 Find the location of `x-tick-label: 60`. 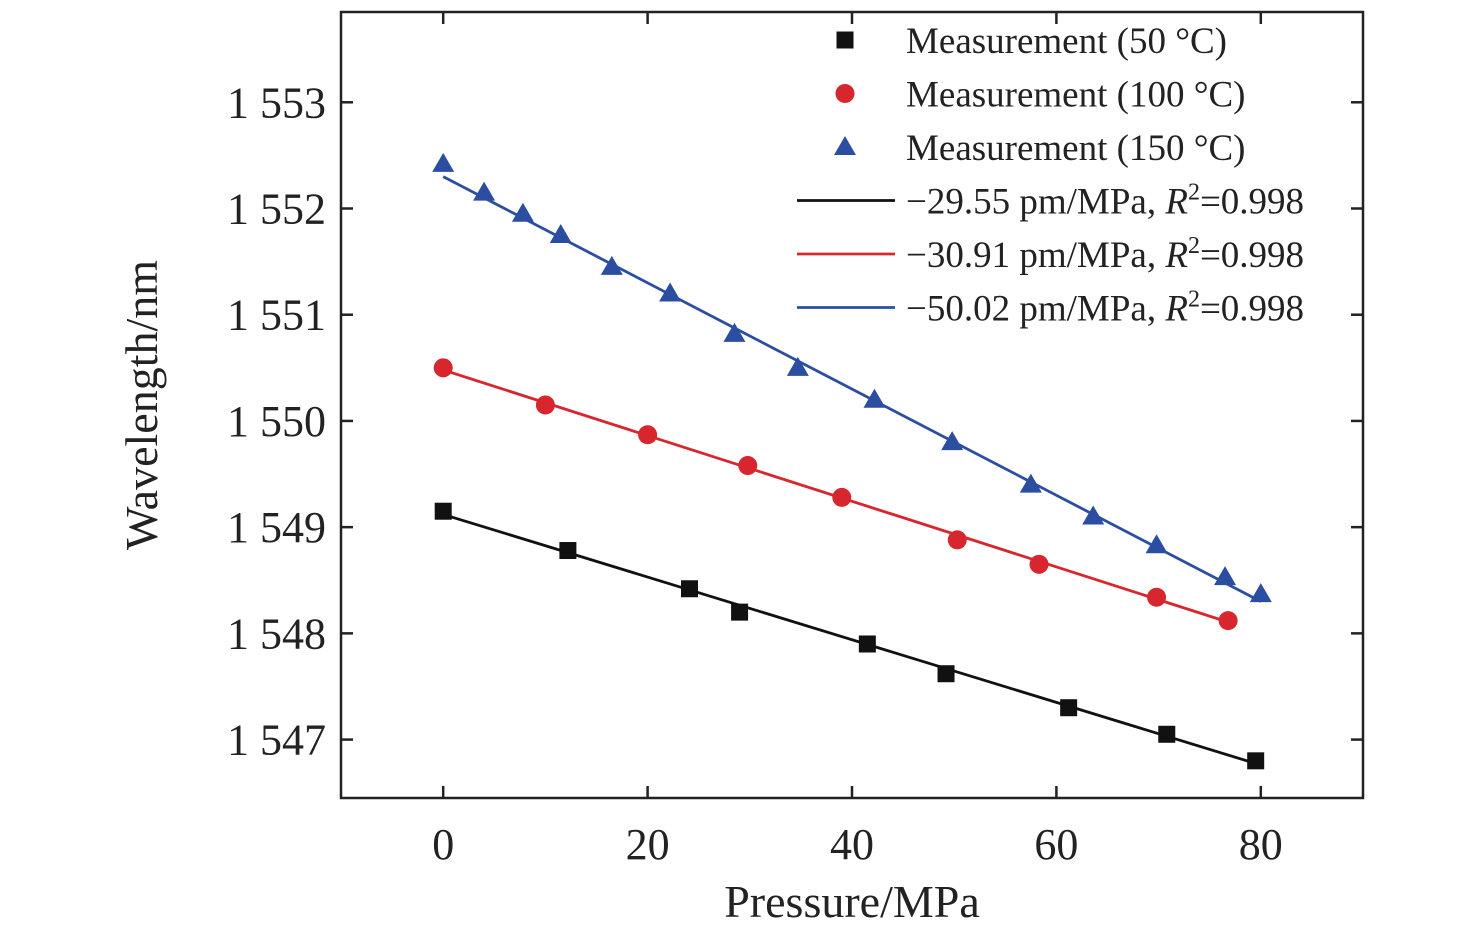

x-tick-label: 60 is located at coordinates (1056, 844).